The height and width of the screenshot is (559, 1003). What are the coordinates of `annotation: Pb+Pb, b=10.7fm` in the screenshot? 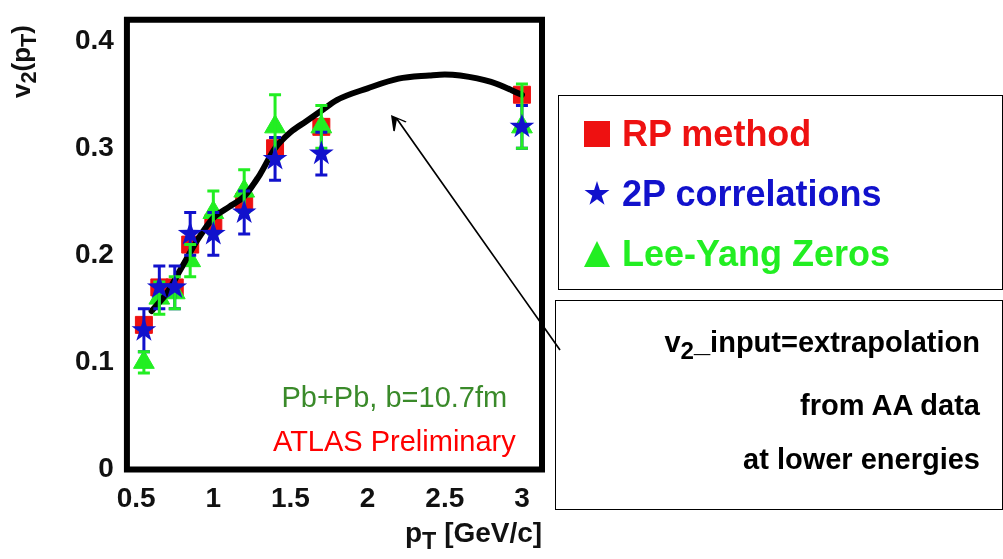 It's located at (394, 398).